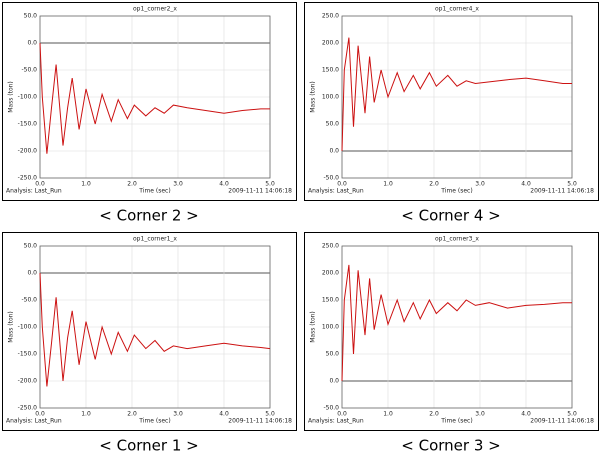 This screenshot has width=600, height=460. What do you see at coordinates (457, 9) in the screenshot?
I see `chart-title: op1_corner4_x` at bounding box center [457, 9].